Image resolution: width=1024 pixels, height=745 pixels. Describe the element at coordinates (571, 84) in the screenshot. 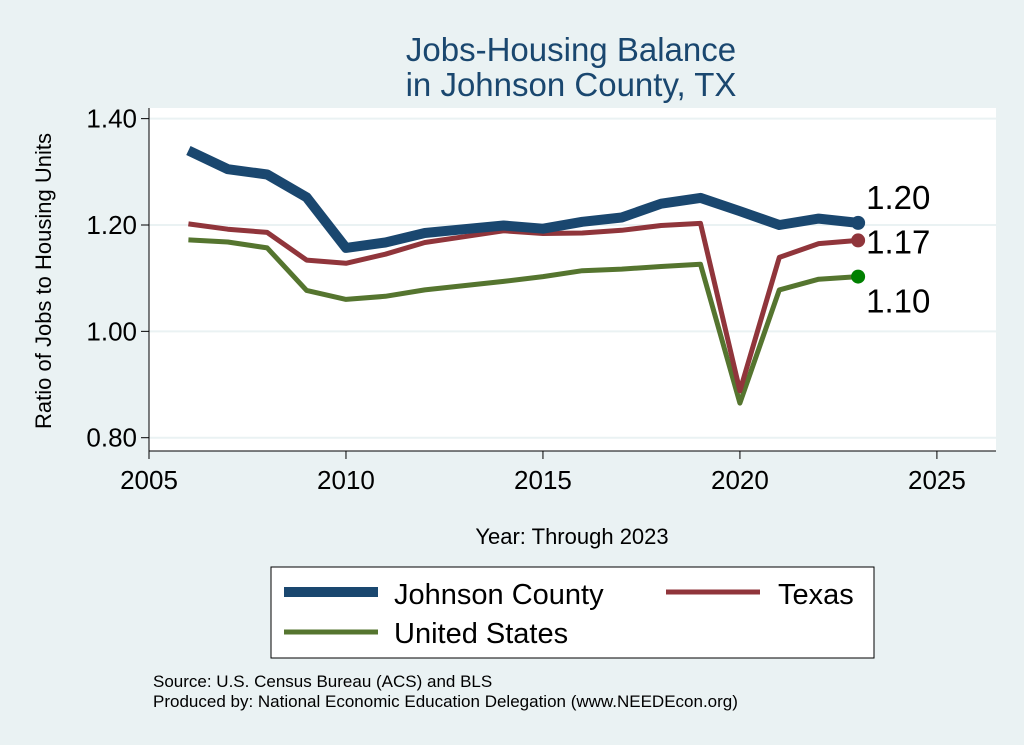

I see `chart-title-line-2: in Johnson County, TX` at that location.